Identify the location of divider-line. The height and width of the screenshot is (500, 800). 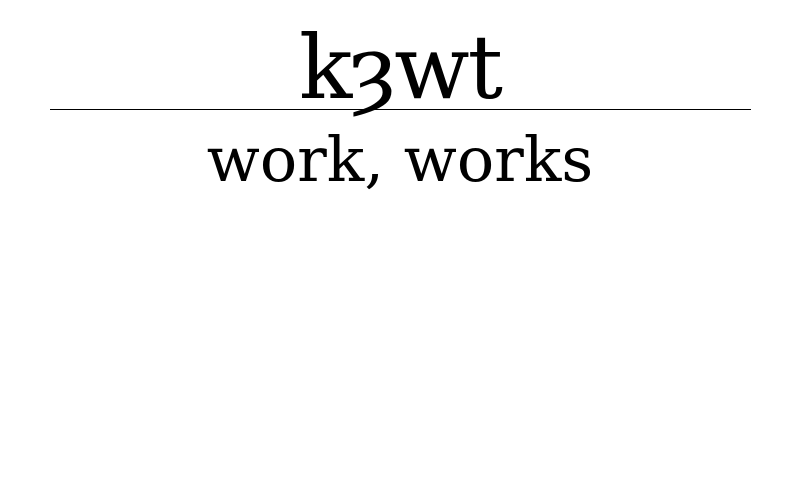
(400, 109).